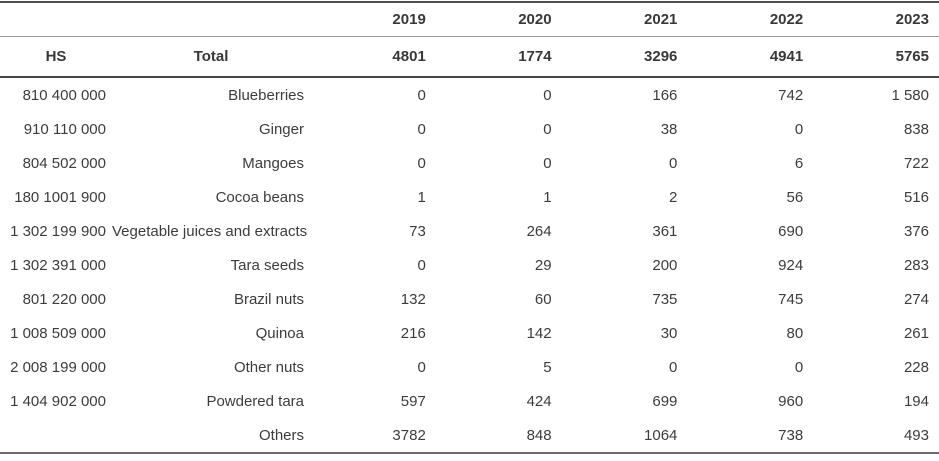 The height and width of the screenshot is (461, 939). Describe the element at coordinates (469, 197) in the screenshot. I see `table-row: 180 1001 900 Cocoa beans 1 1 2 56 516` at that location.